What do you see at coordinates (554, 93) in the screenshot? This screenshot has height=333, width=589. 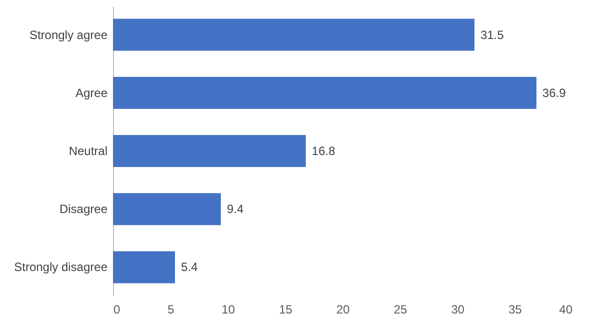 I see `data-label: 36.9` at bounding box center [554, 93].